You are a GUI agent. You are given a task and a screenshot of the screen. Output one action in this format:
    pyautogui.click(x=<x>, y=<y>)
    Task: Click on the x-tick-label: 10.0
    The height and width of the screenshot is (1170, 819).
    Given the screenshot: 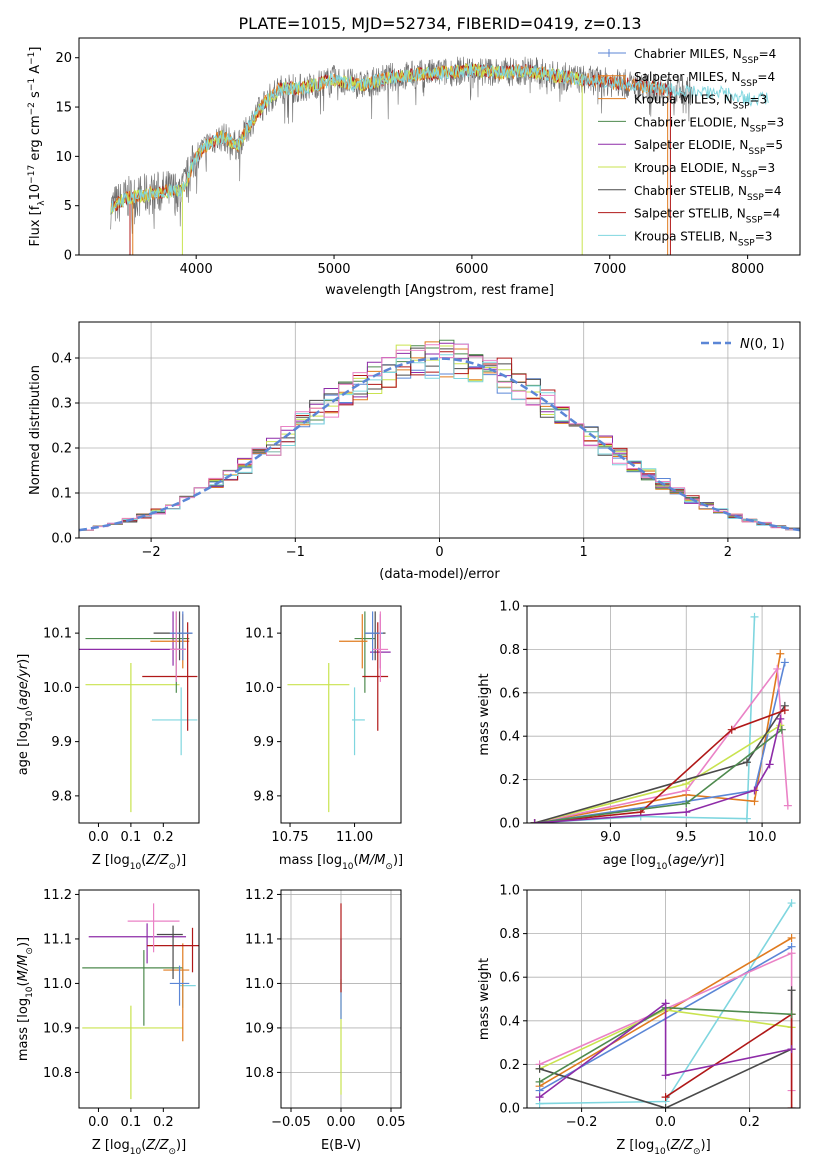 What is the action you would take?
    pyautogui.click(x=762, y=837)
    